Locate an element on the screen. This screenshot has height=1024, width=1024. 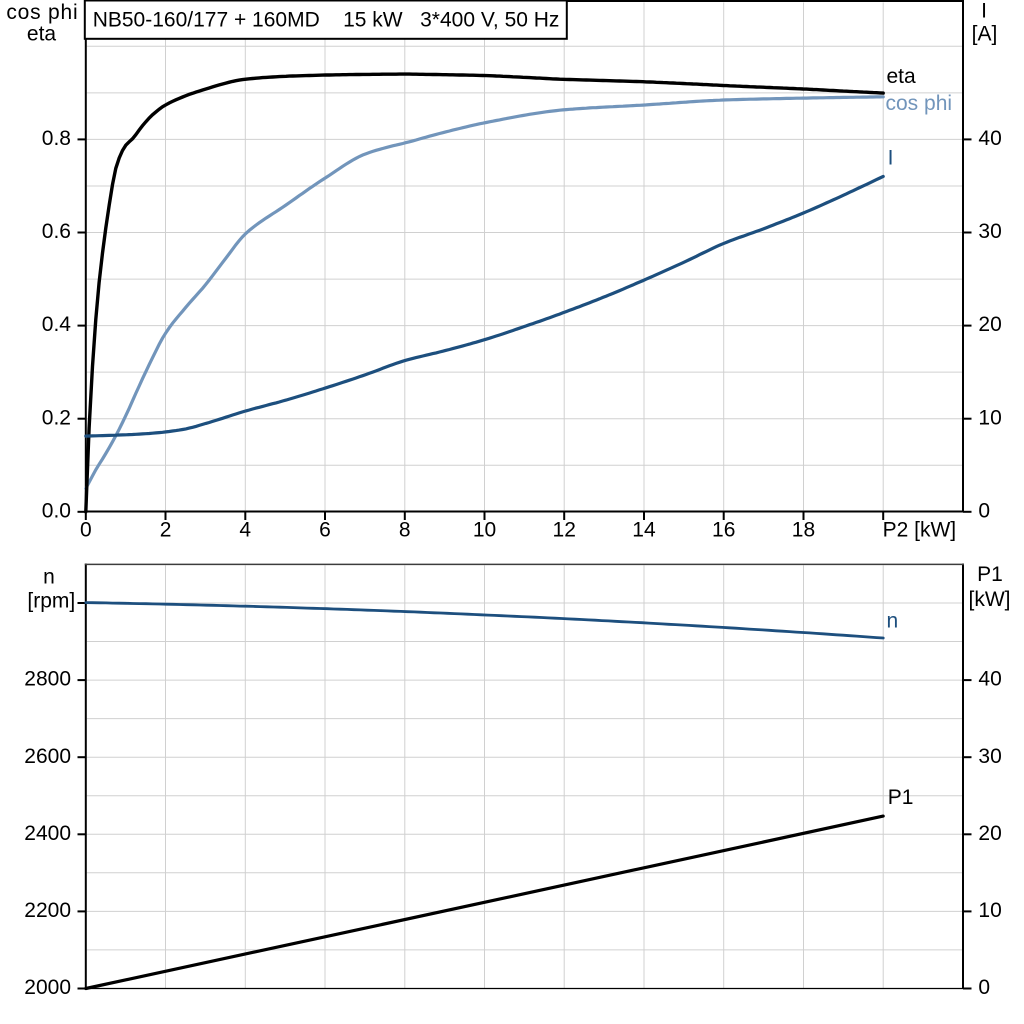
svg-text: [rpm] is located at coordinates (51, 600).